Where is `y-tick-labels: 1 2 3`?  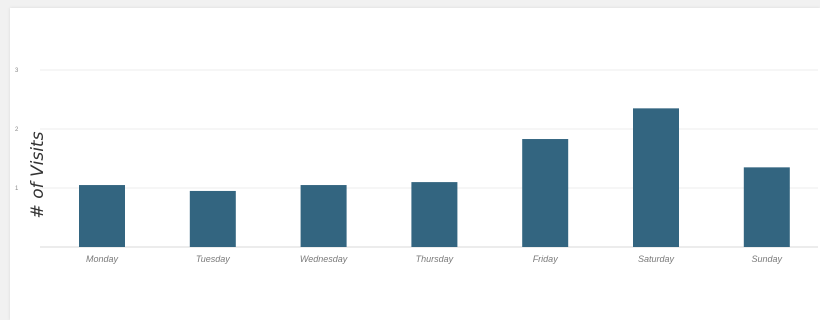
y-tick-labels: 1 2 3 is located at coordinates (17, 130).